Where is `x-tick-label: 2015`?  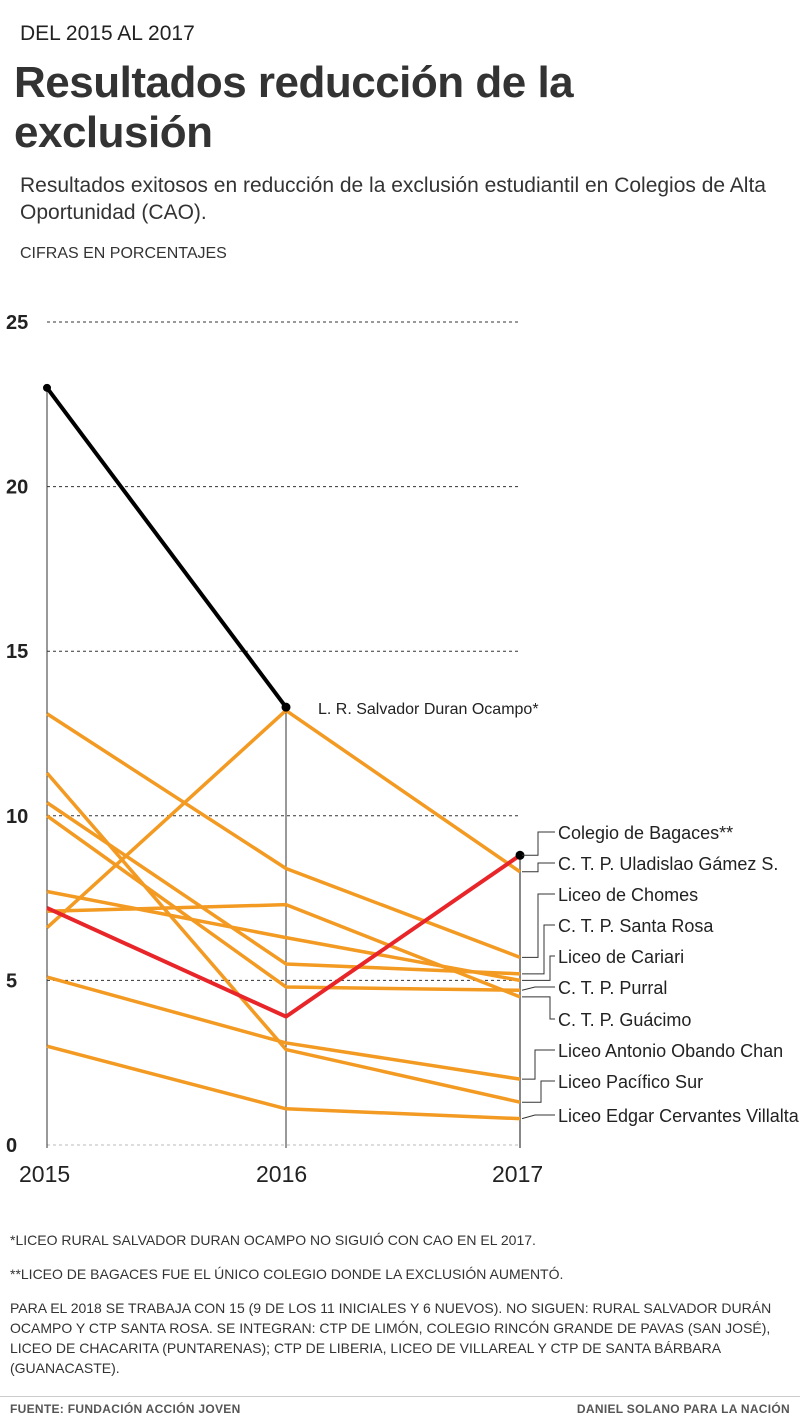
x-tick-label: 2015 is located at coordinates (44, 1174).